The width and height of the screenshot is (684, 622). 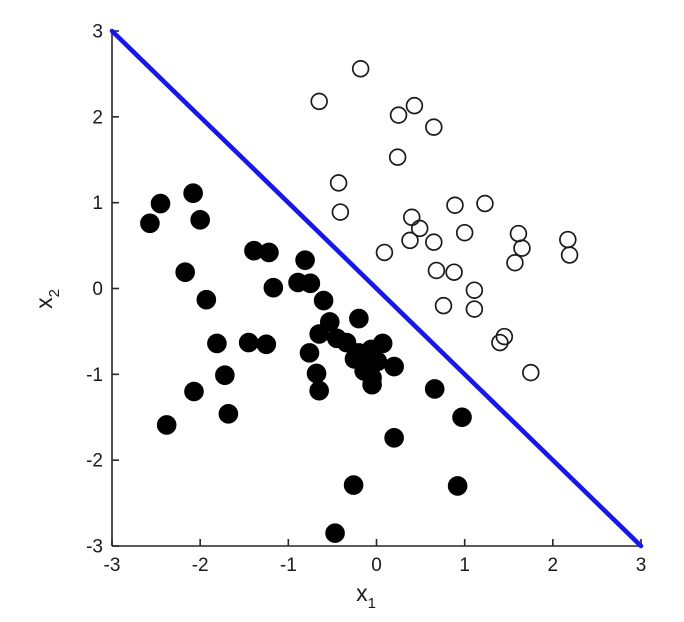 What do you see at coordinates (97, 117) in the screenshot?
I see `y-tick-label: 2` at bounding box center [97, 117].